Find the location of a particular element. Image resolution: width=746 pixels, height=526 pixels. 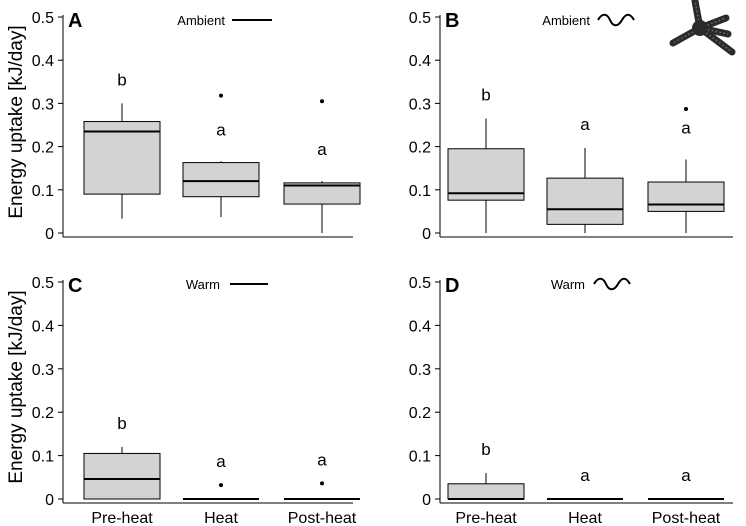

sea-star-image is located at coordinates (702, 28).